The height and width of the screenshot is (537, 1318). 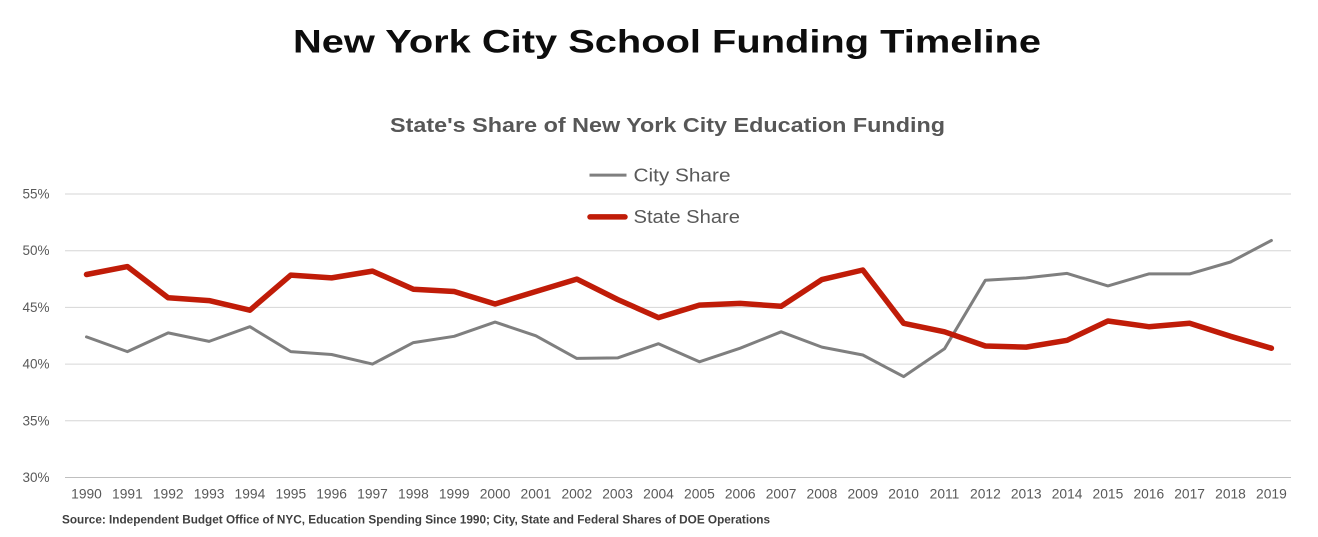 I want to click on svg-text: 55%, so click(x=35, y=194).